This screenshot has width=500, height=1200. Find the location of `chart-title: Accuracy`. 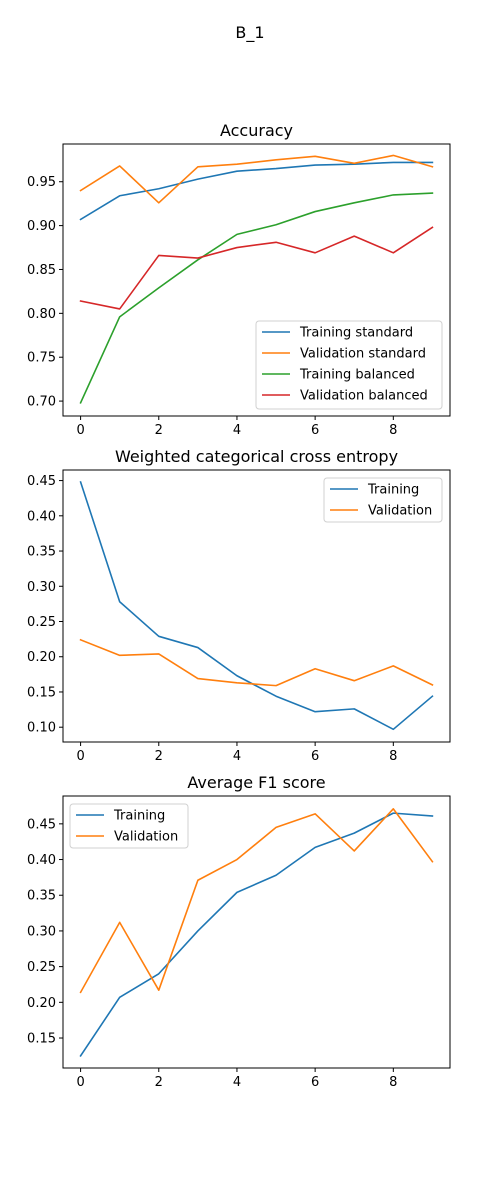

chart-title: Accuracy is located at coordinates (256, 130).